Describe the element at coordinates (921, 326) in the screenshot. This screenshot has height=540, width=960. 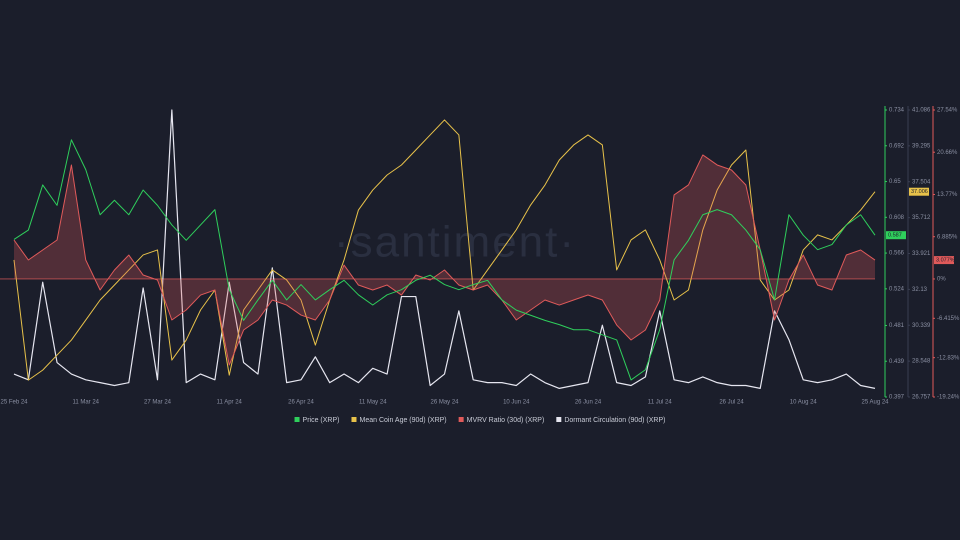
I see `y-tick-label: 30.339` at that location.